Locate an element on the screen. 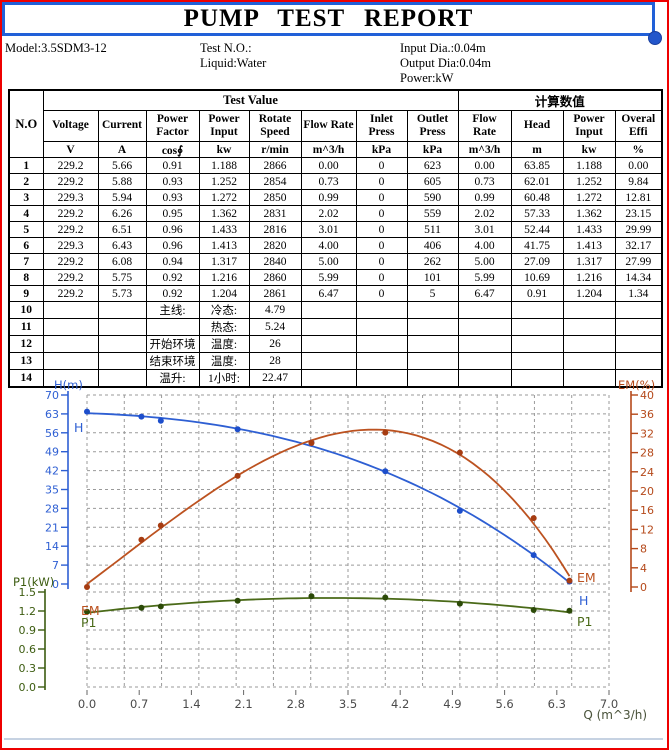  unit-header: cos∮ is located at coordinates (172, 149).